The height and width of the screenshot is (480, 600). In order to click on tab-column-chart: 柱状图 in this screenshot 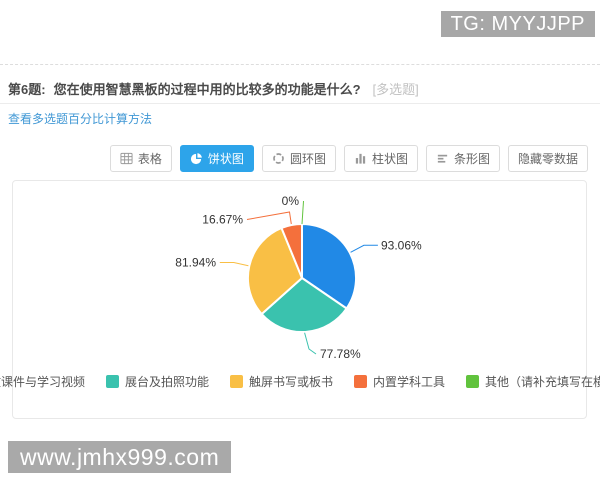, I will do `click(380, 158)`.